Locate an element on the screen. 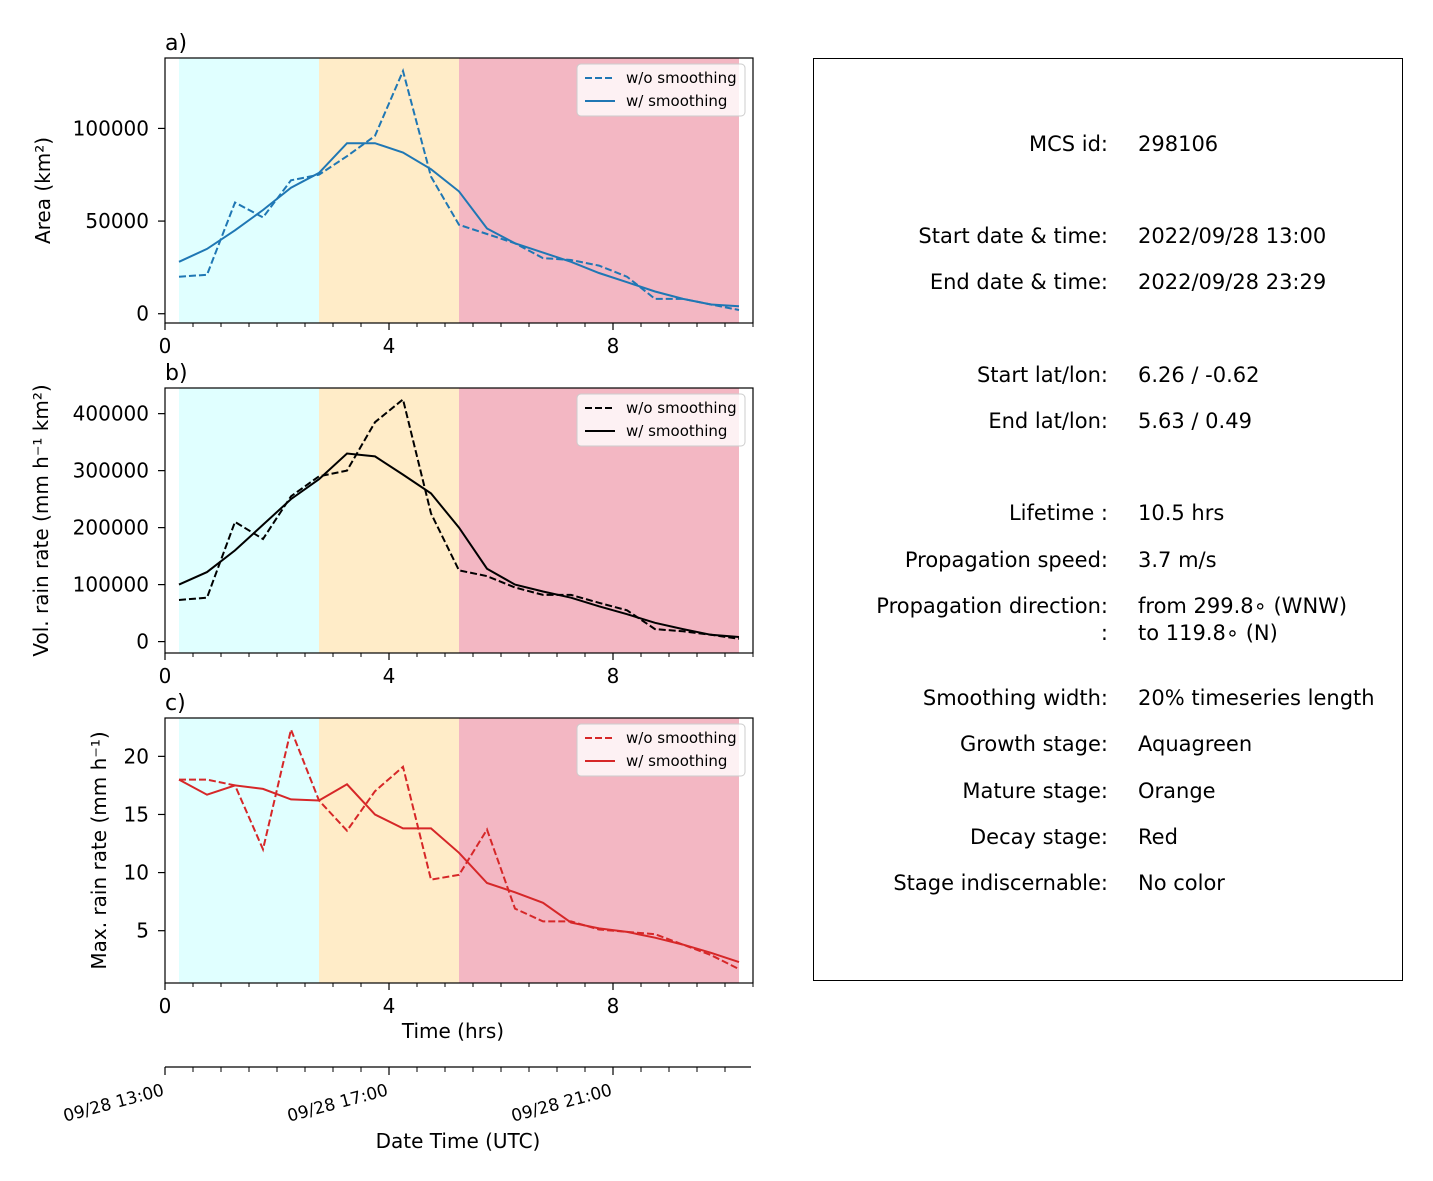 This screenshot has height=1181, width=1433. date-axis-label: Date Time (UTC) is located at coordinates (458, 1141).